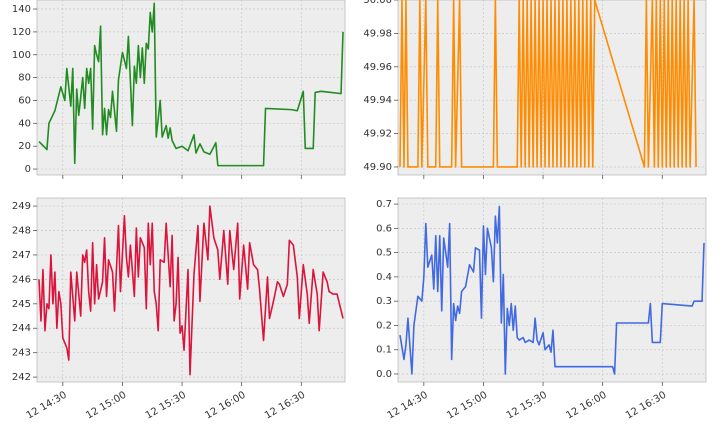 The image size is (724, 437). I want to click on y-tick-label: 20, so click(24, 146).